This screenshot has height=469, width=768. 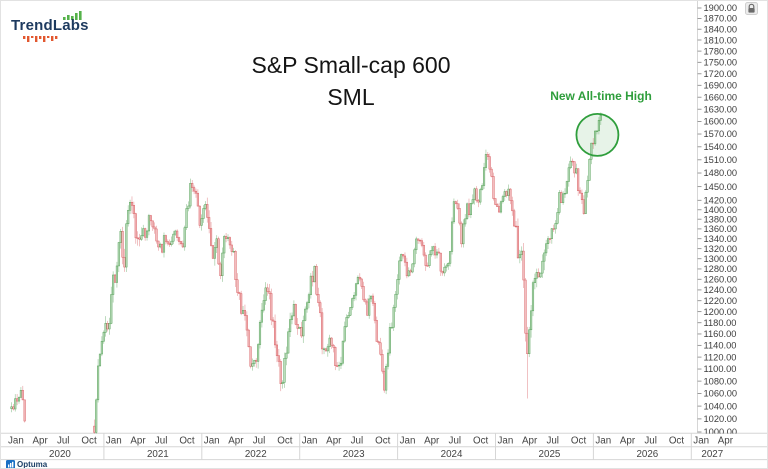 I want to click on y-axis-label: 1750.00, so click(x=721, y=63).